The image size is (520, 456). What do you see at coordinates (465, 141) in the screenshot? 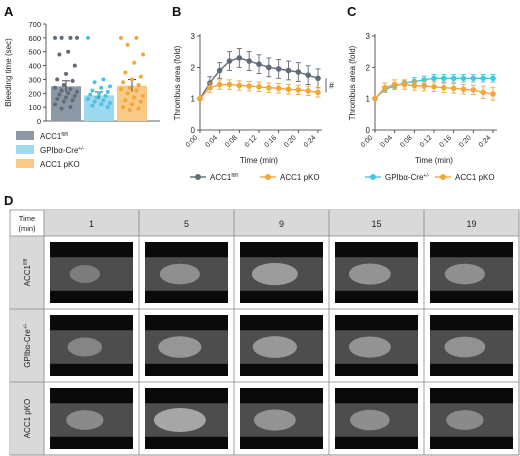
I see `x-tick-label: 0:20` at bounding box center [465, 141].